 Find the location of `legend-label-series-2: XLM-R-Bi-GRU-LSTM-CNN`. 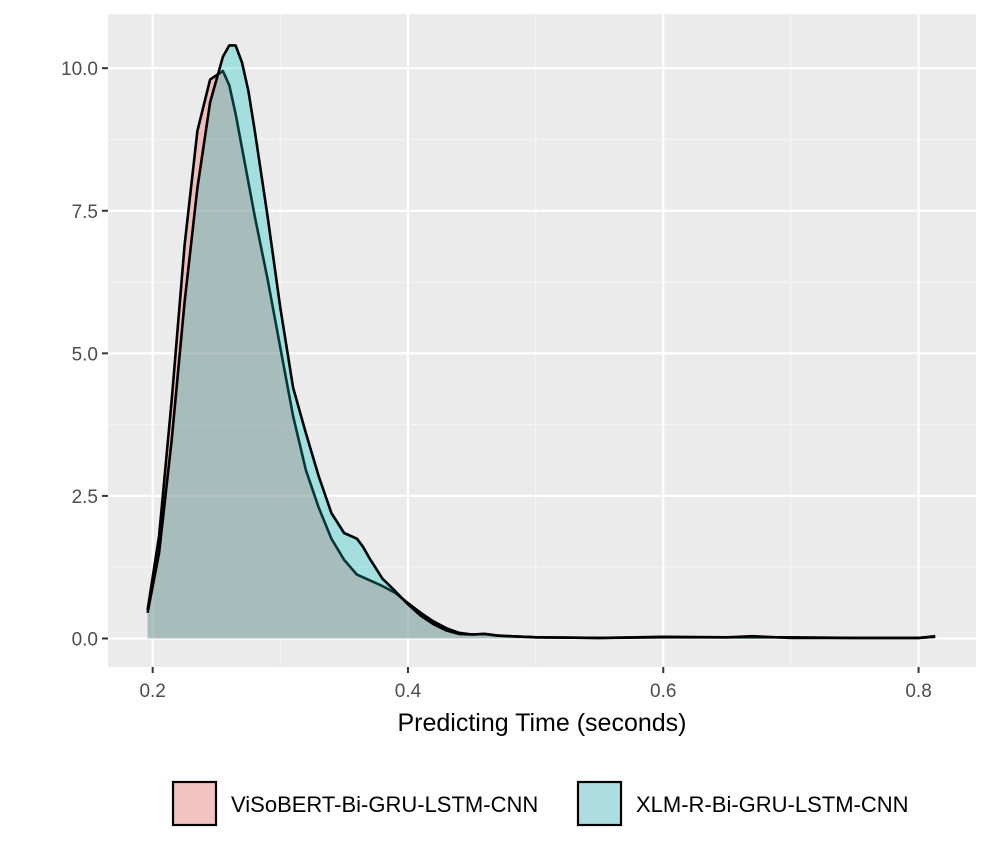

legend-label-series-2: XLM-R-Bi-GRU-LSTM-CNN is located at coordinates (772, 804).